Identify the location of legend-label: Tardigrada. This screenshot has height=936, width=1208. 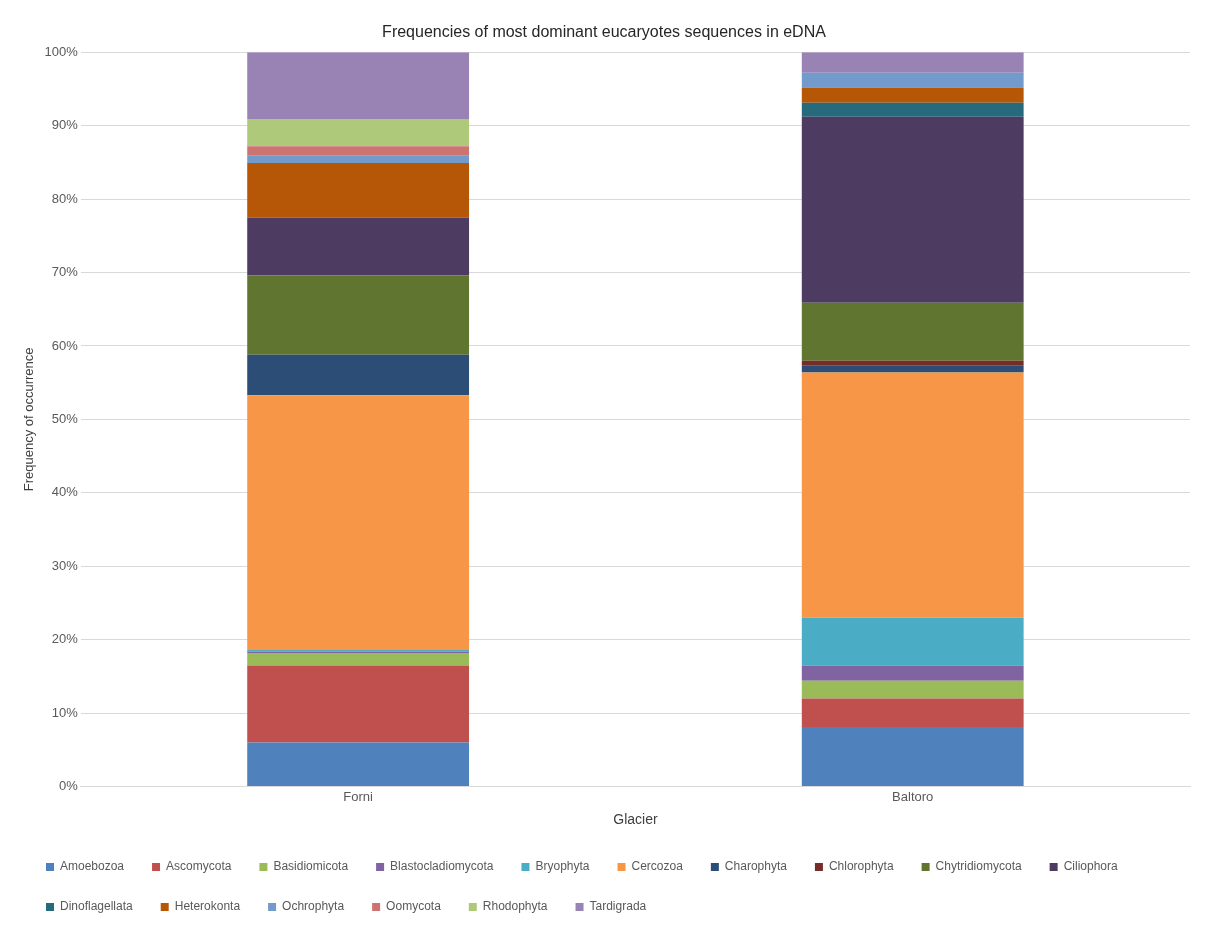
(618, 906).